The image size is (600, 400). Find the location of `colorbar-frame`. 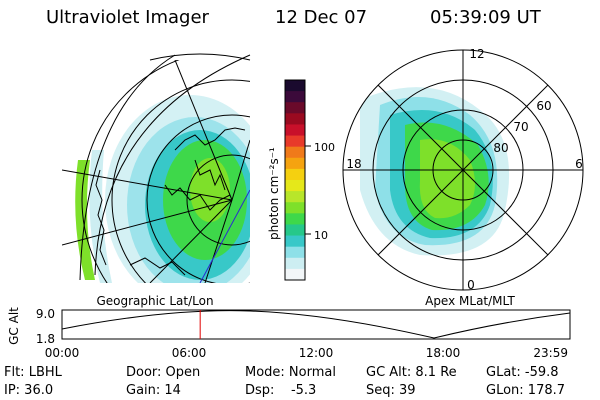

colorbar-frame is located at coordinates (295, 180).